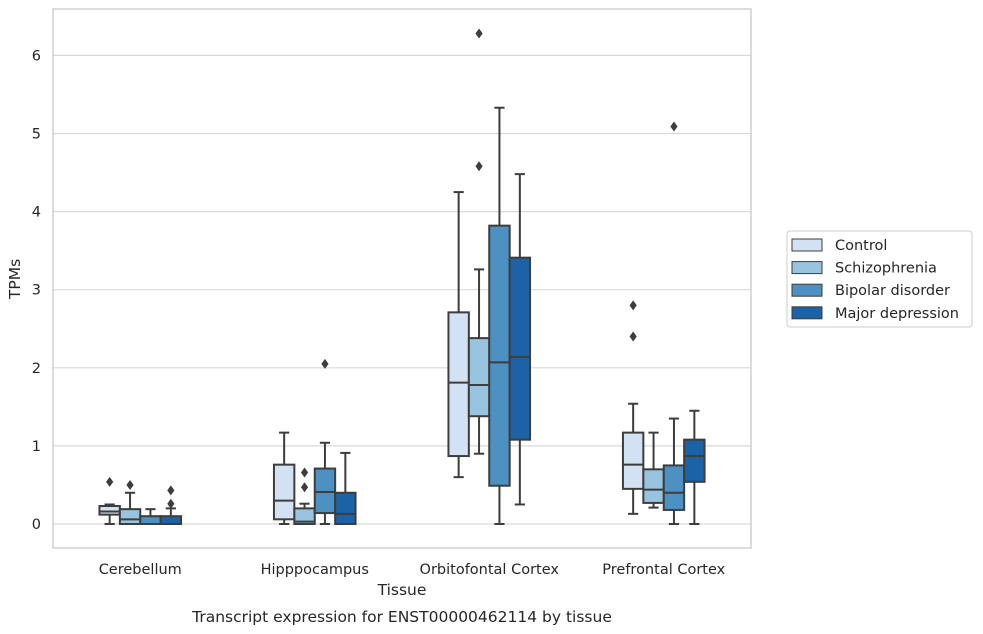  Describe the element at coordinates (490, 570) in the screenshot. I see `x-tick-label: Orbitofontal Cortex` at that location.